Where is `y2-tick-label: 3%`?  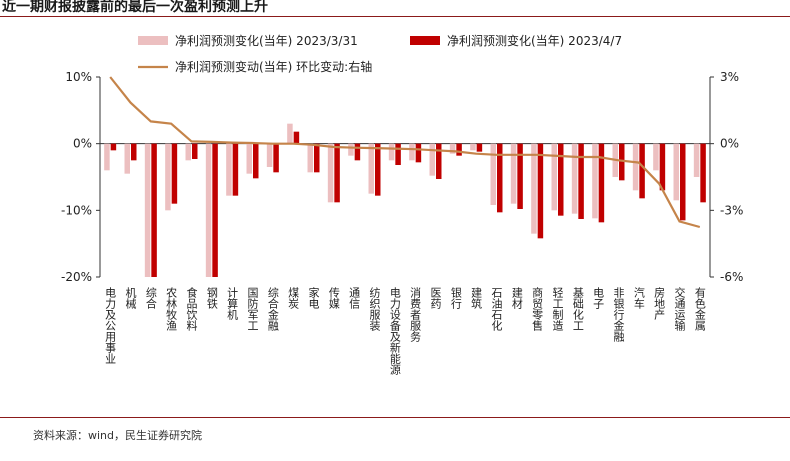
y2-tick-label: 3% is located at coordinates (729, 77).